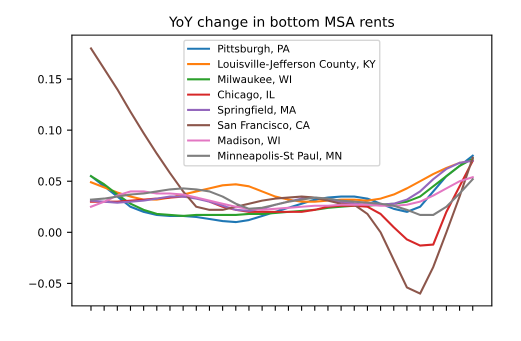  Describe the element at coordinates (50, 79) in the screenshot. I see `y-tick-label: 0.15` at that location.